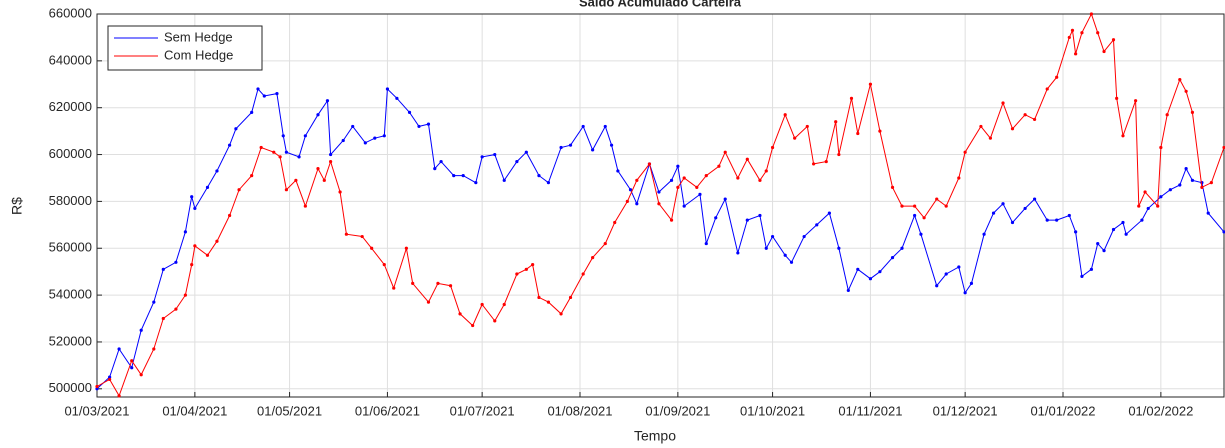 This screenshot has width=1225, height=448. Describe the element at coordinates (289, 410) in the screenshot. I see `x-tick-label: 01/05/2021` at that location.